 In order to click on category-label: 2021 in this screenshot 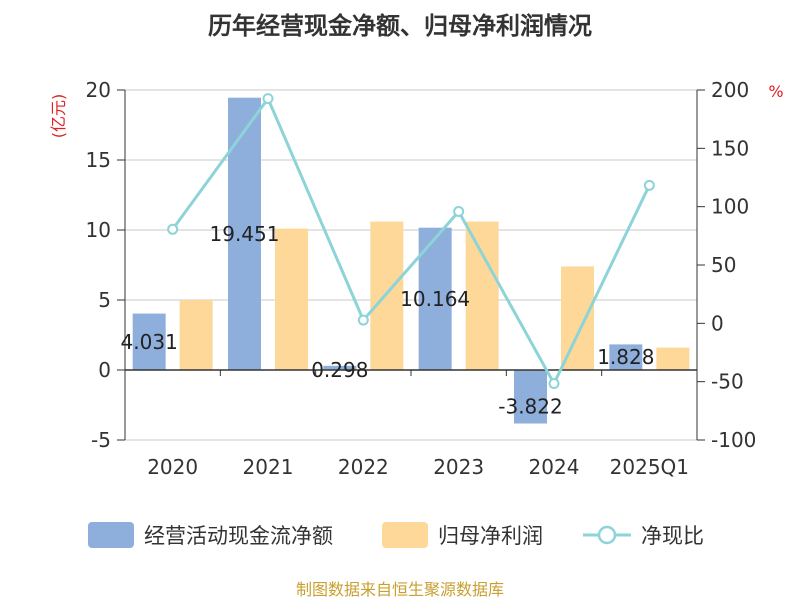, I will do `click(268, 467)`.